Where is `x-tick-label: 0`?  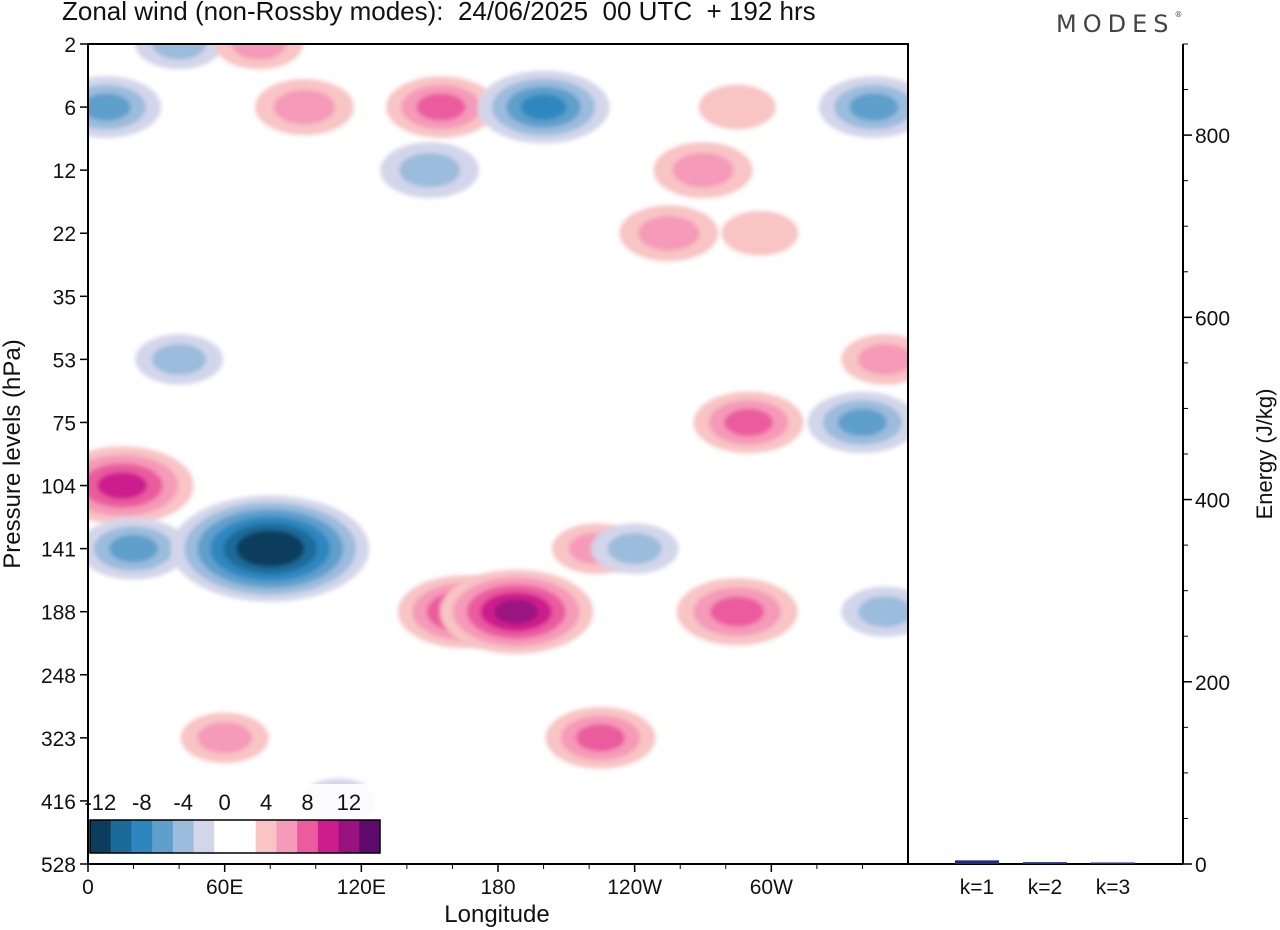
x-tick-label: 0 is located at coordinates (88, 887).